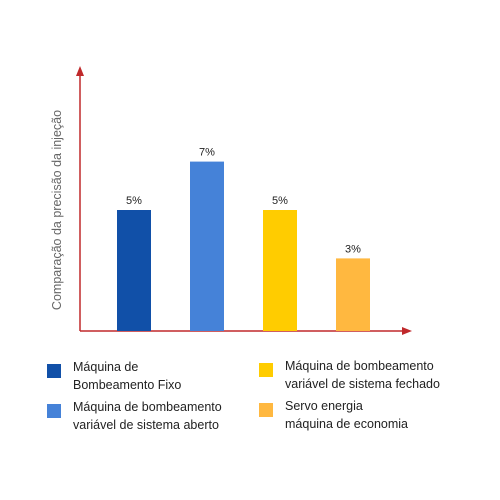 Image resolution: width=500 pixels, height=500 pixels. Describe the element at coordinates (127, 376) in the screenshot. I see `legend-label-1: Máquina de Bombeamento Fixo` at that location.